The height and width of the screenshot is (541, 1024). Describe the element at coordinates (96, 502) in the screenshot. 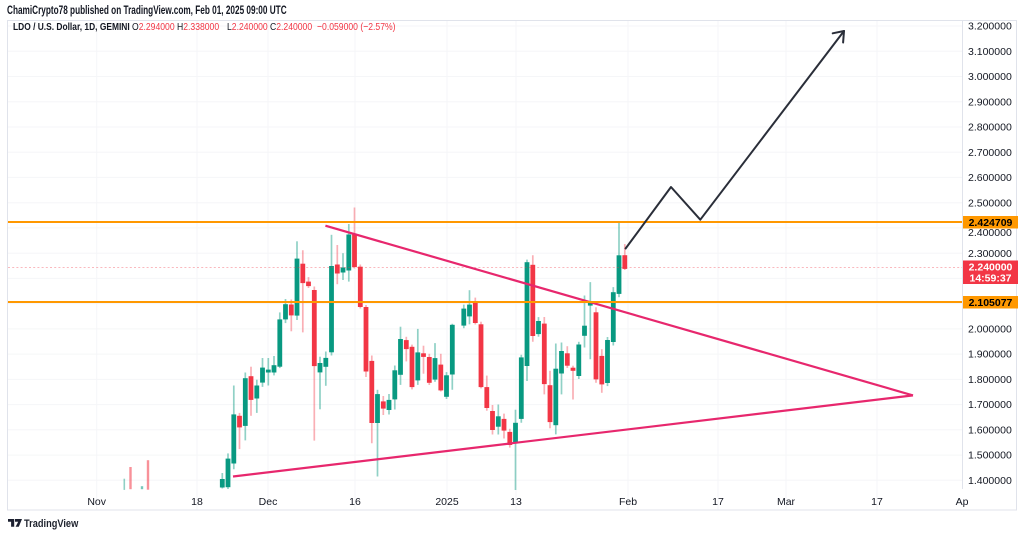

I see `svg-text: Nov` at that location.